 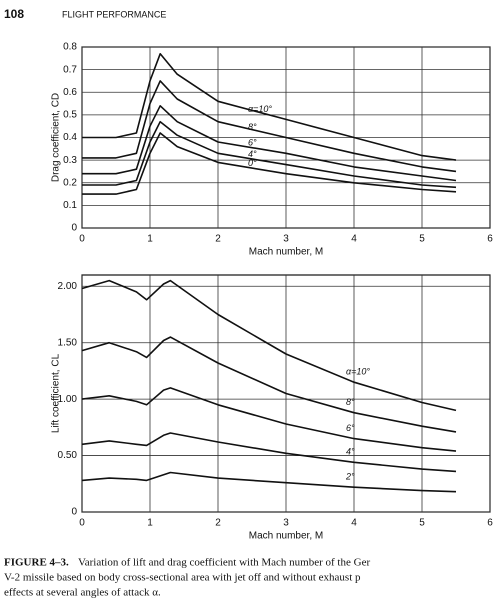 What do you see at coordinates (70, 92) in the screenshot?
I see `y-tick-label: 0.6` at bounding box center [70, 92].